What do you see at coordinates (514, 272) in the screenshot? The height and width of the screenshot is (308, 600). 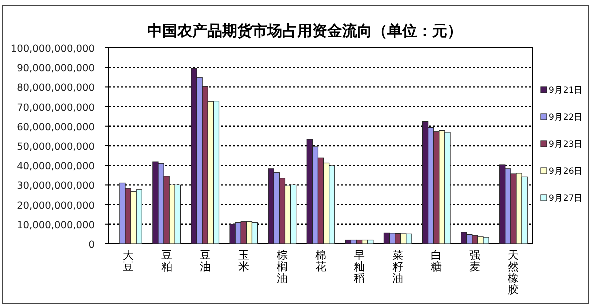 I see `x-tick-label: 天然橡胶` at bounding box center [514, 272].